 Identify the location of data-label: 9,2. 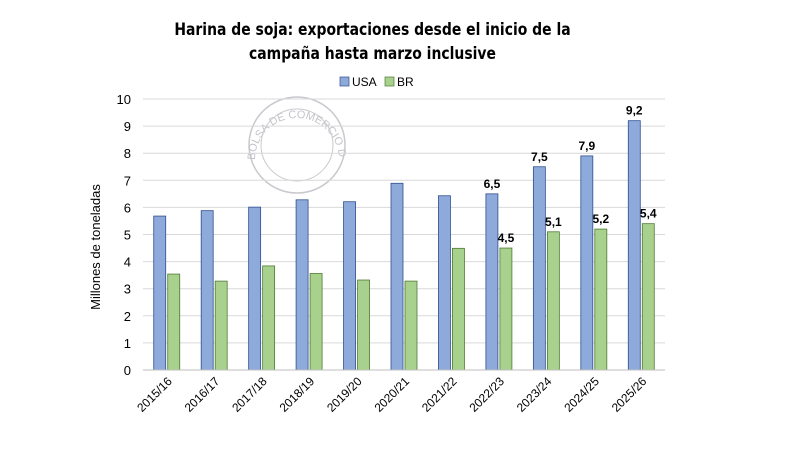
(634, 111).